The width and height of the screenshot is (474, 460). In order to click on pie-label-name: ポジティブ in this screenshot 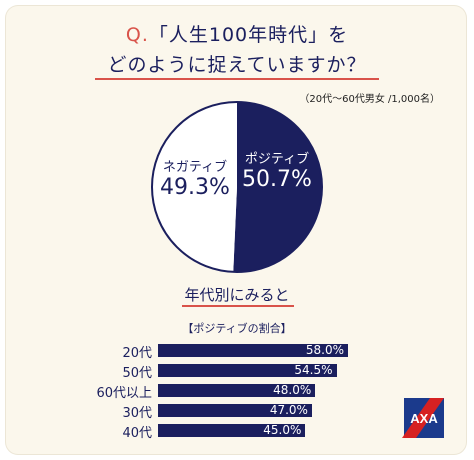, I will do `click(277, 159)`.